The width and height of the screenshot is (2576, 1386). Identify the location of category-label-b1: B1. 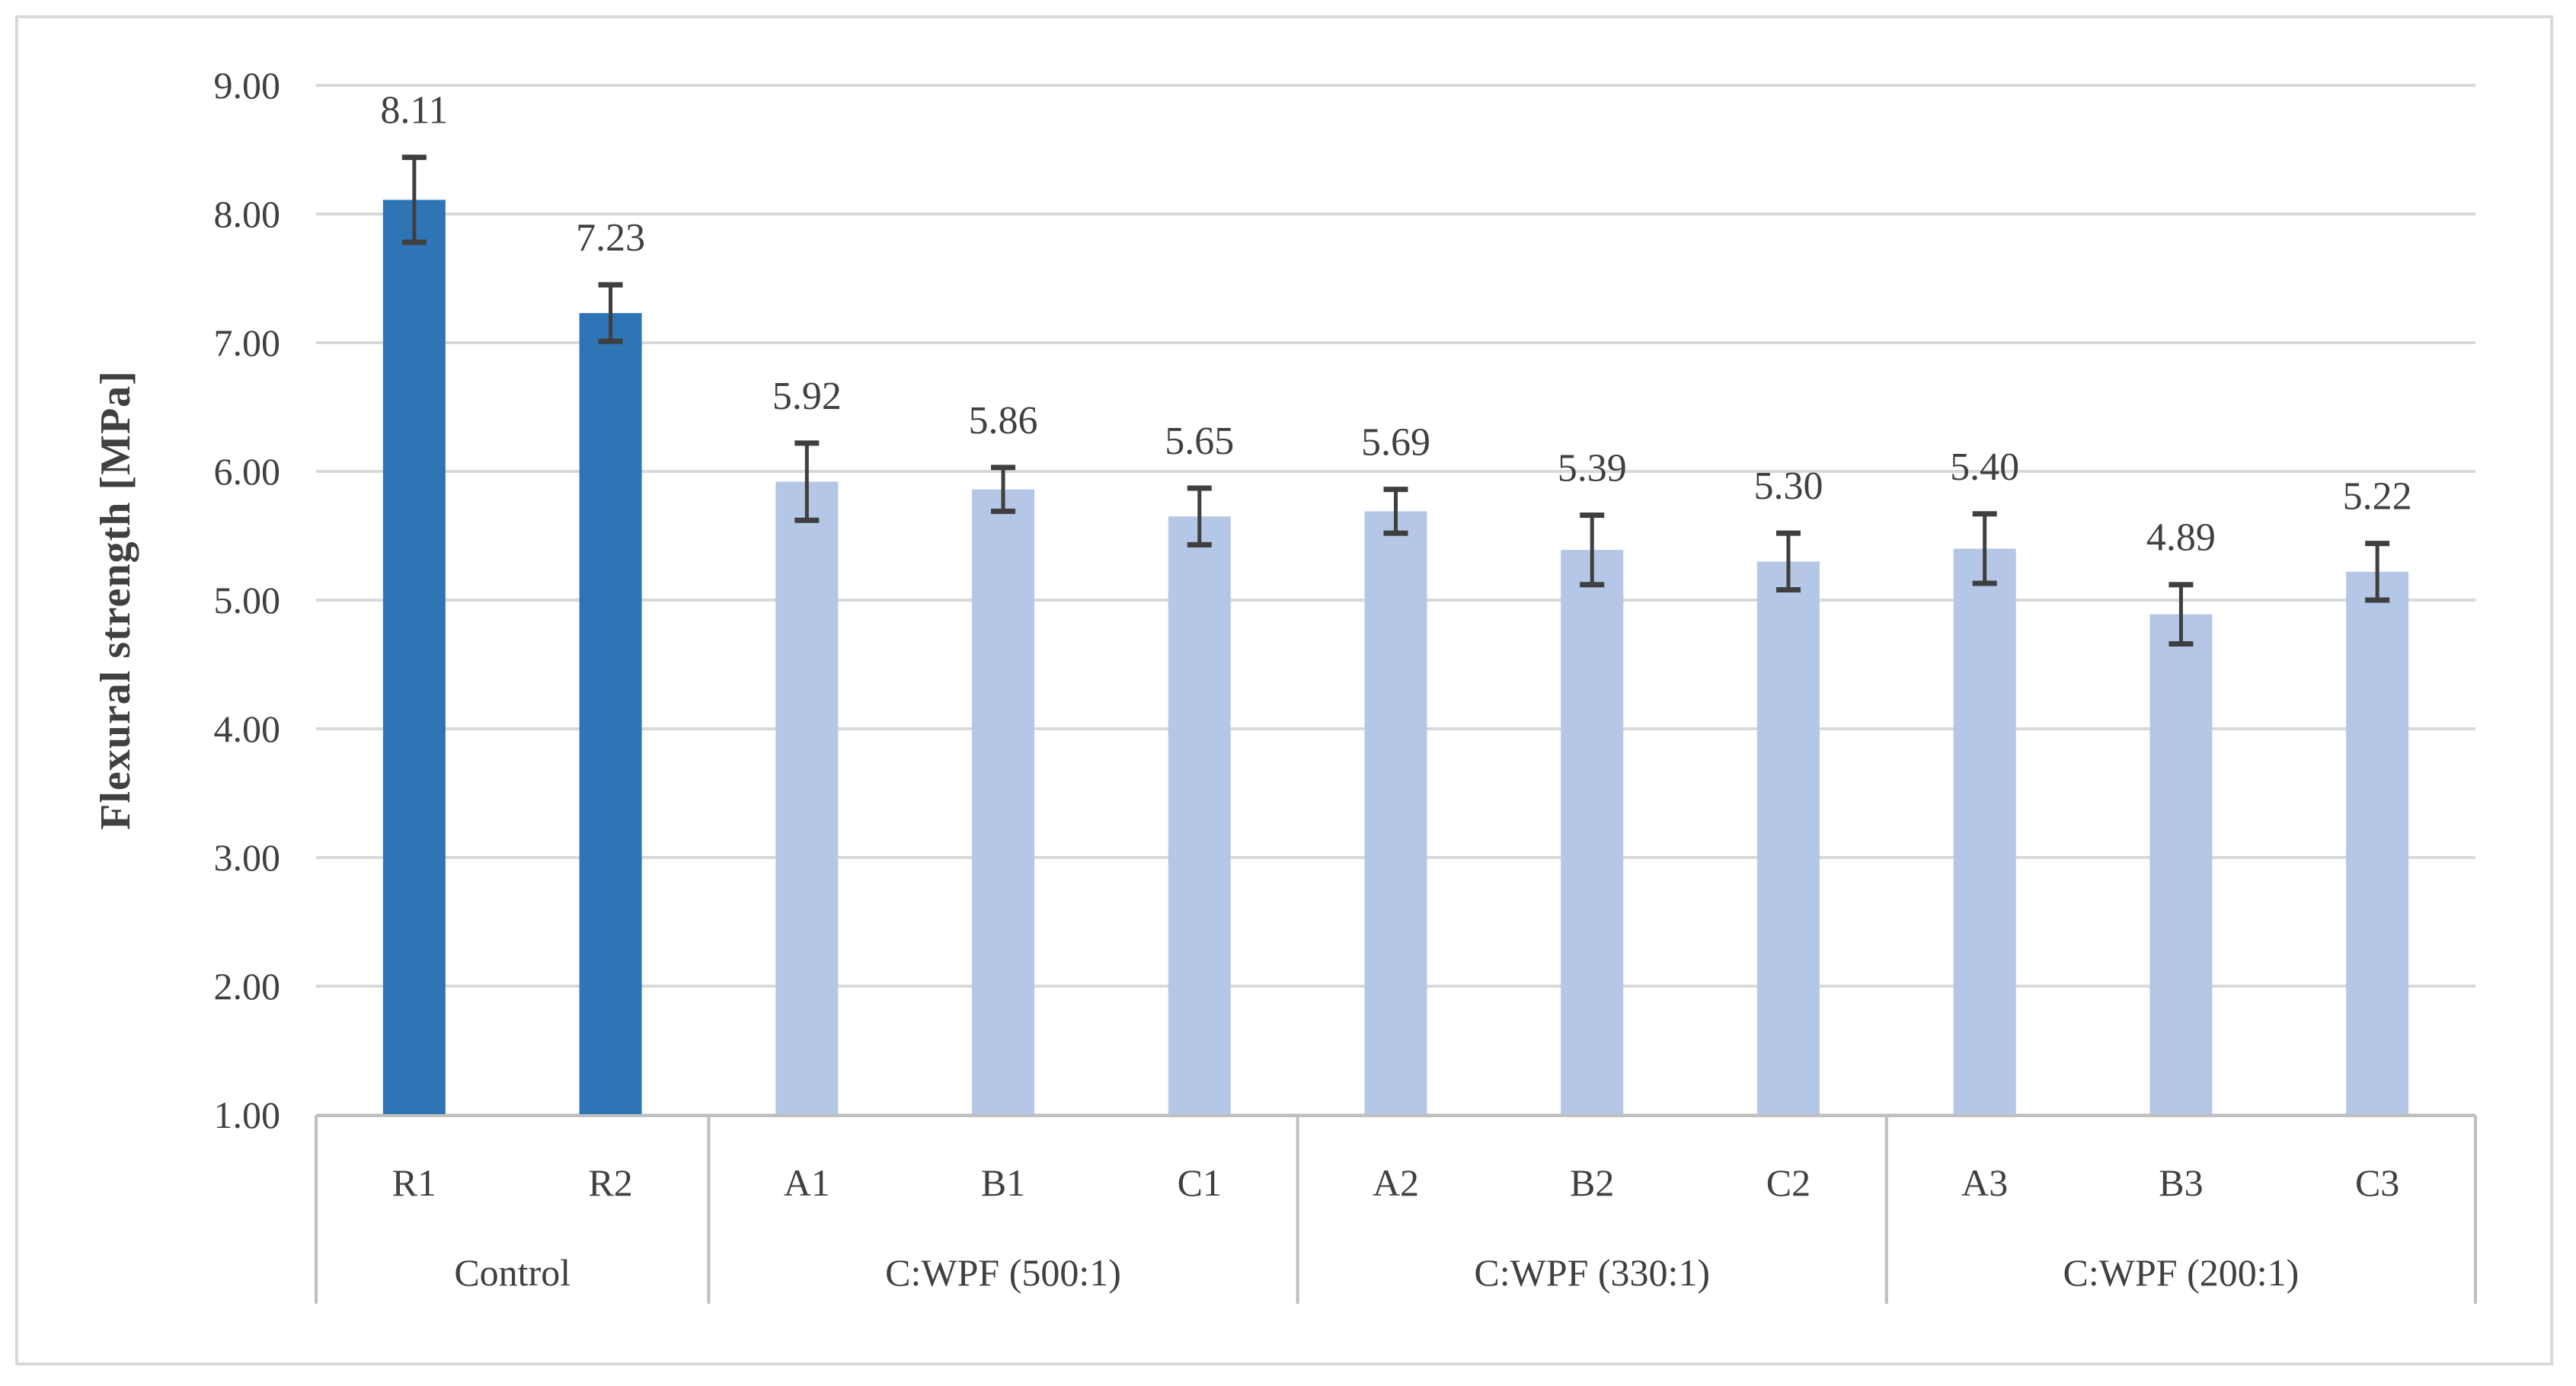
(1003, 1182).